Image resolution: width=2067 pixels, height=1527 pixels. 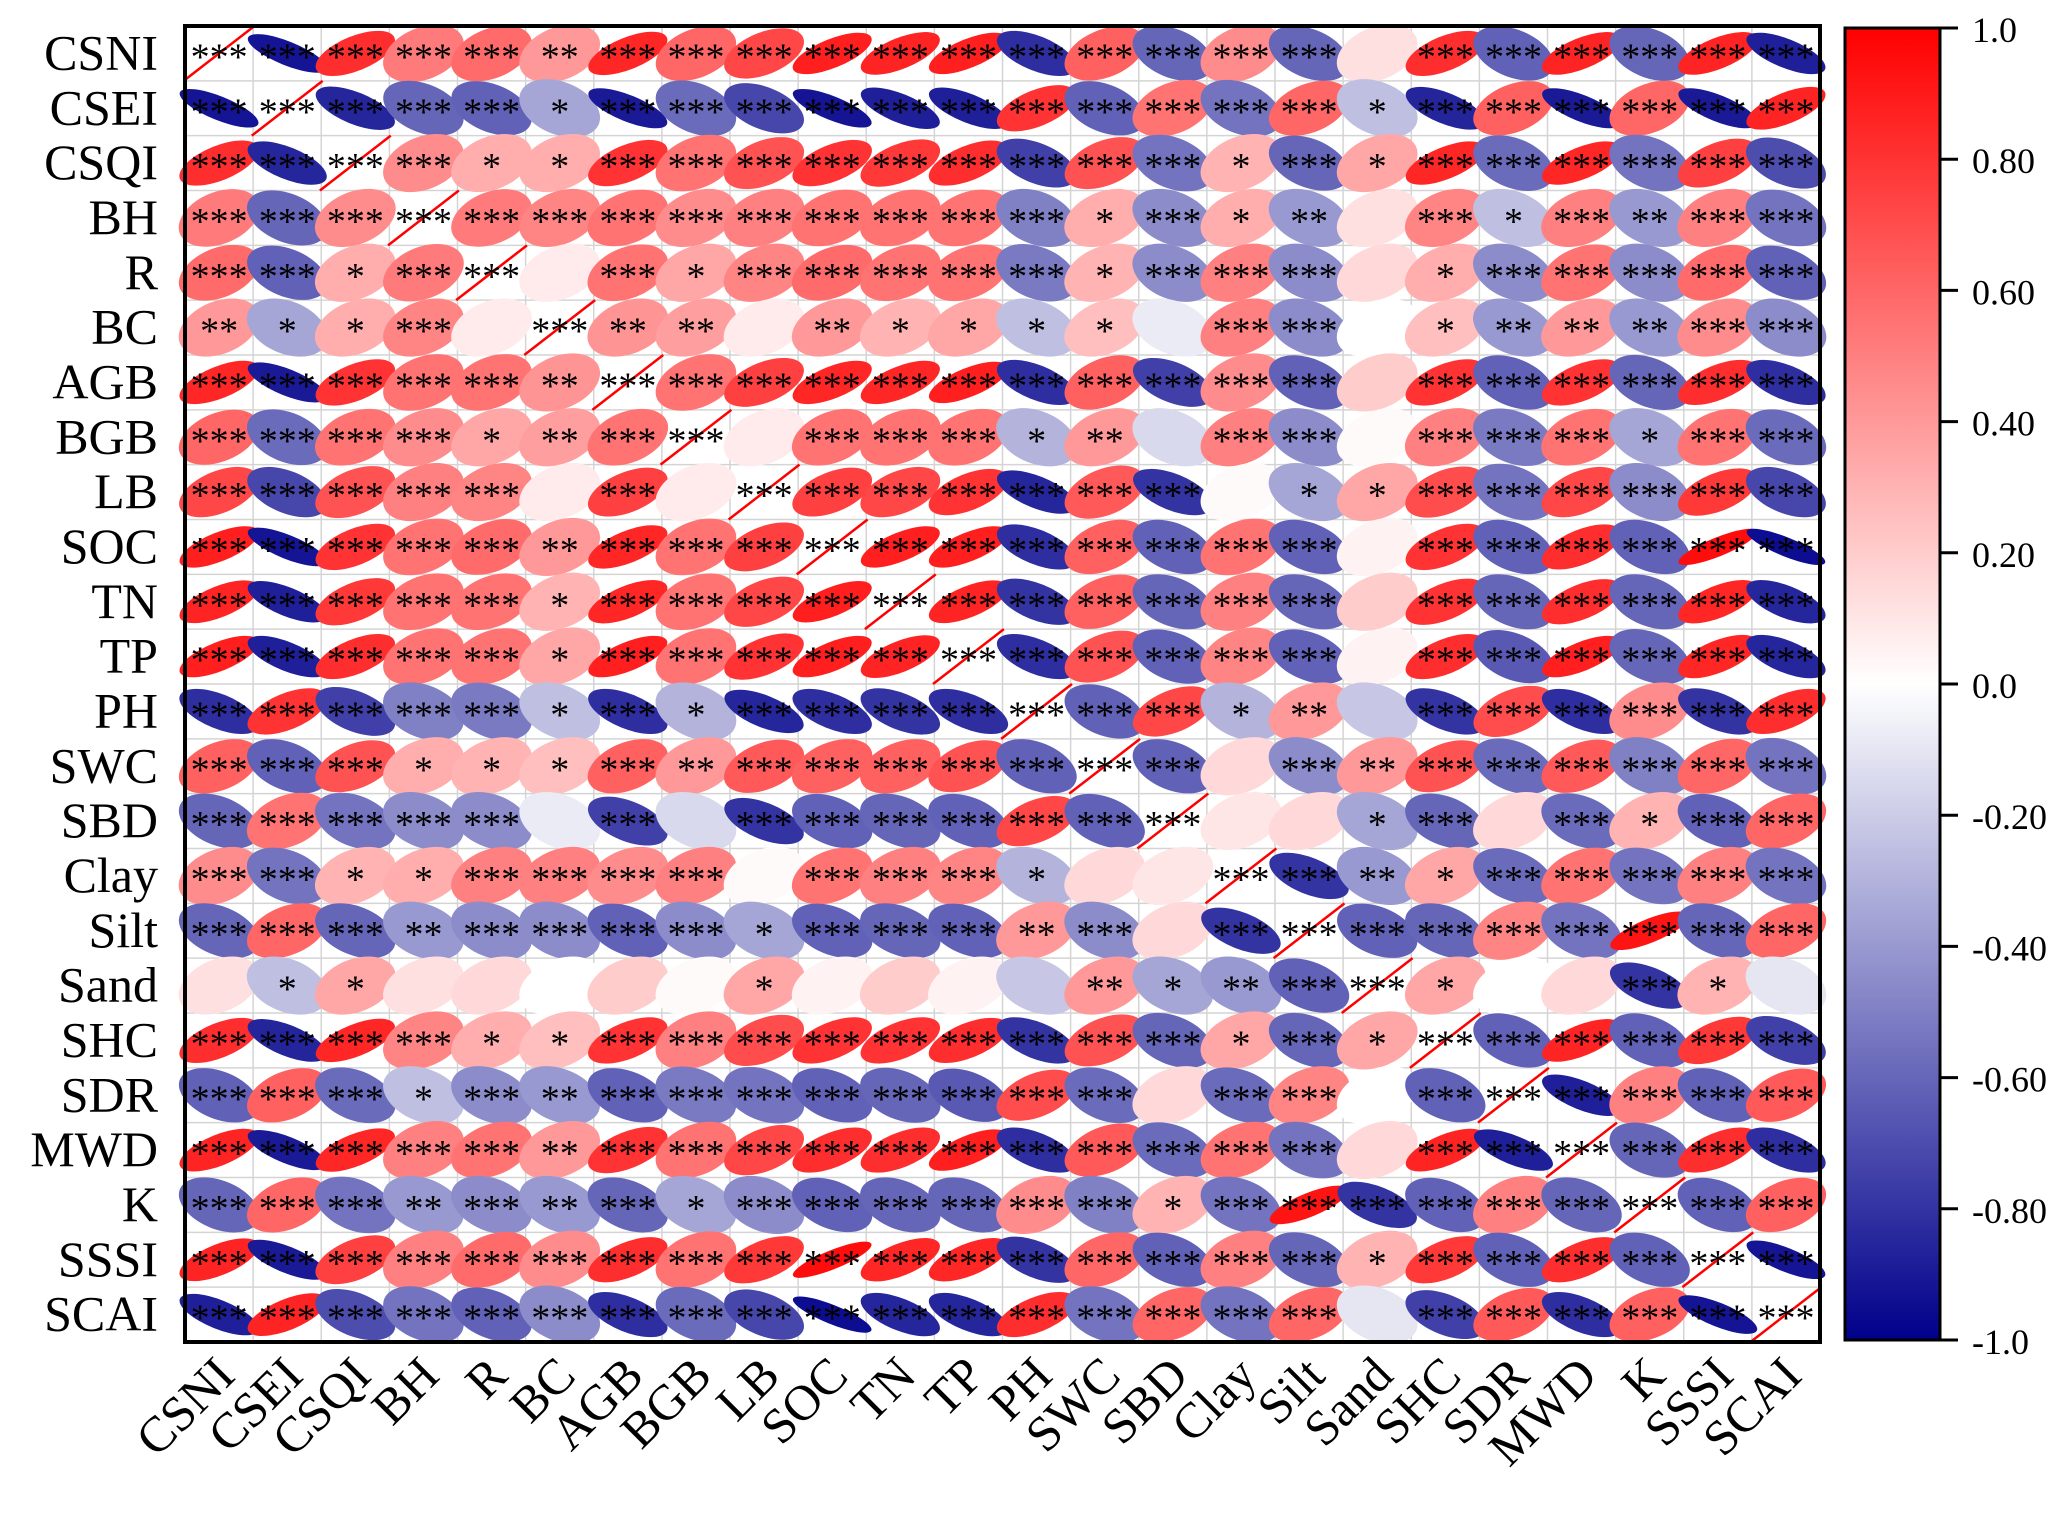 What do you see at coordinates (764, 930) in the screenshot?
I see `cell-Silt-LB: *` at bounding box center [764, 930].